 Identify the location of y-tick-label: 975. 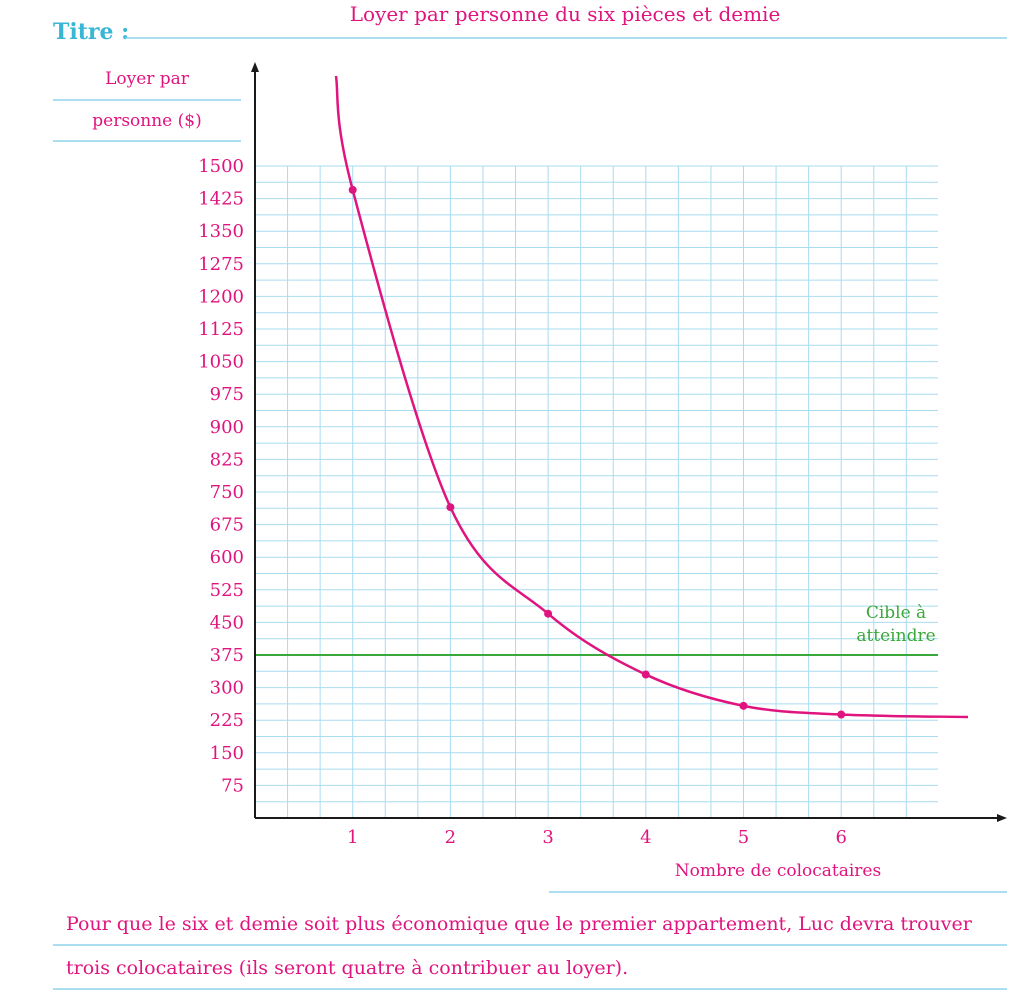
(227, 394).